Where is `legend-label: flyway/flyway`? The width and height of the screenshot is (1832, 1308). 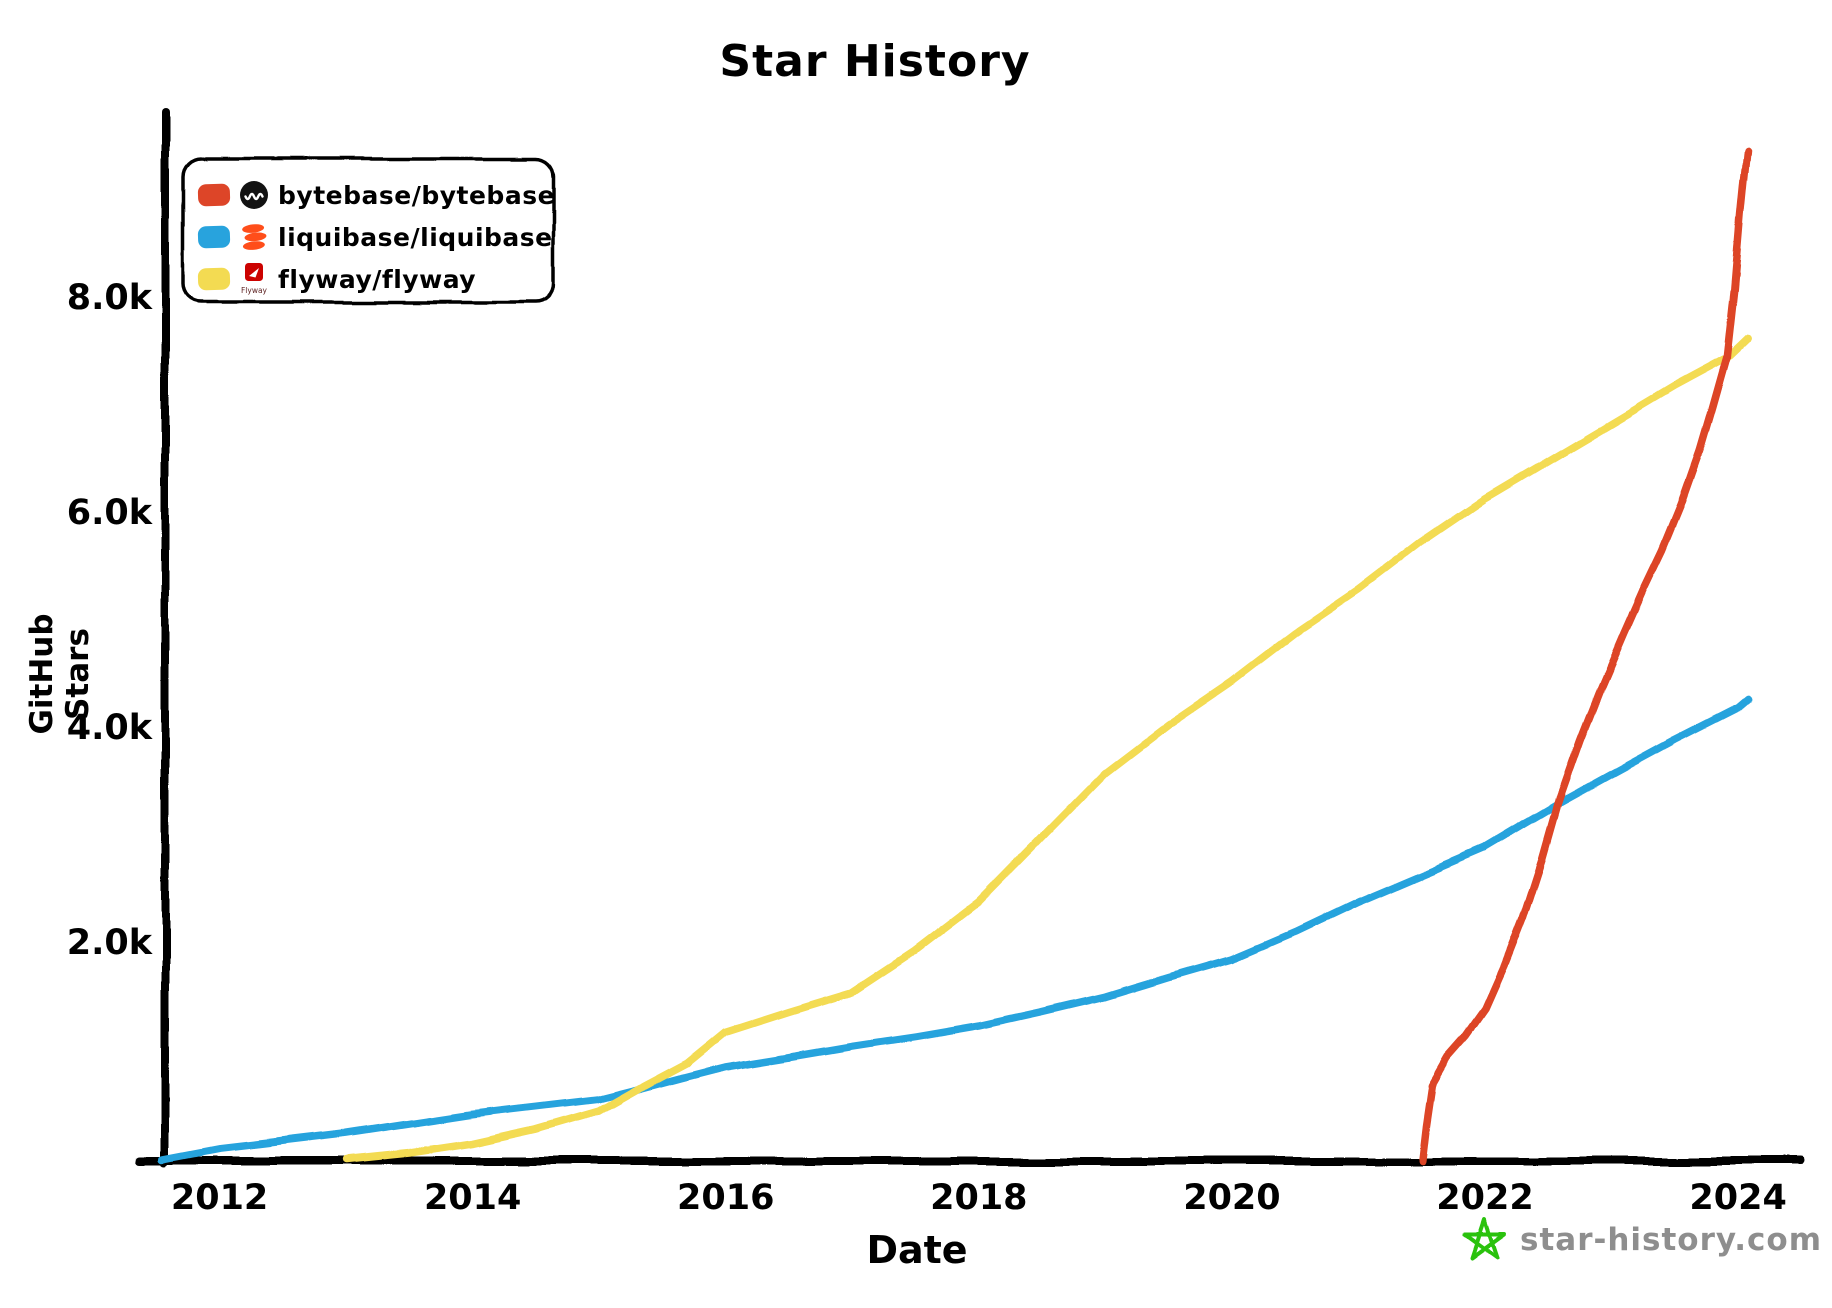 legend-label: flyway/flyway is located at coordinates (377, 279).